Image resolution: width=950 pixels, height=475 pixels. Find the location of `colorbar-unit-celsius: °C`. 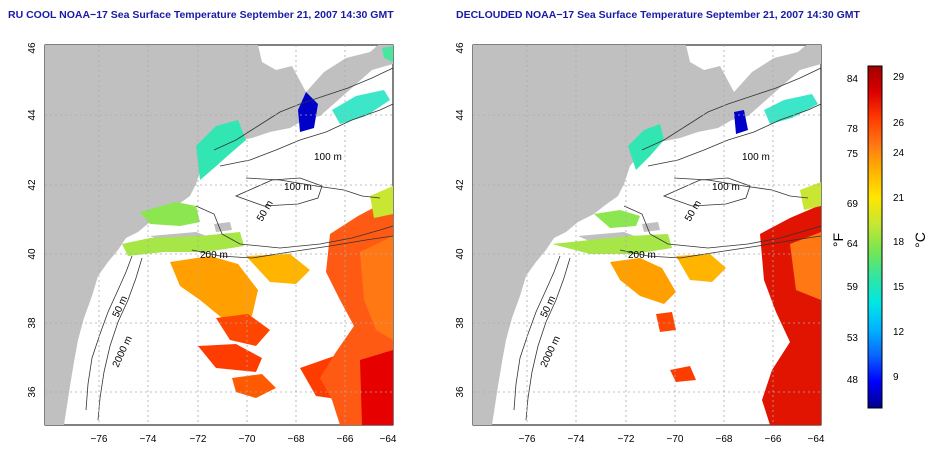

colorbar-unit-celsius: °C is located at coordinates (920, 240).